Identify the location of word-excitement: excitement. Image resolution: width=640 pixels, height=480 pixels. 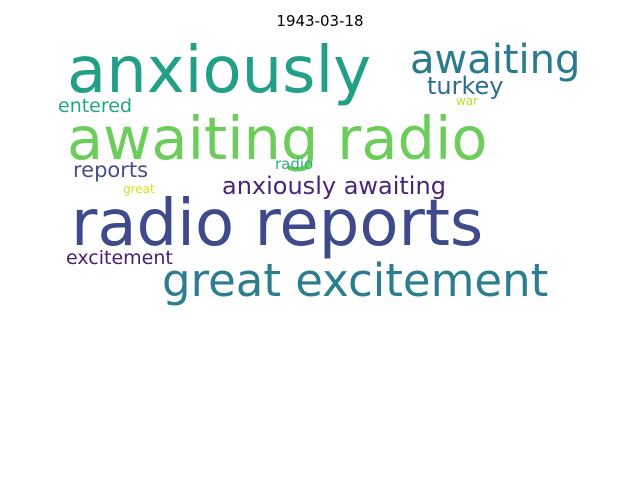
(119, 258).